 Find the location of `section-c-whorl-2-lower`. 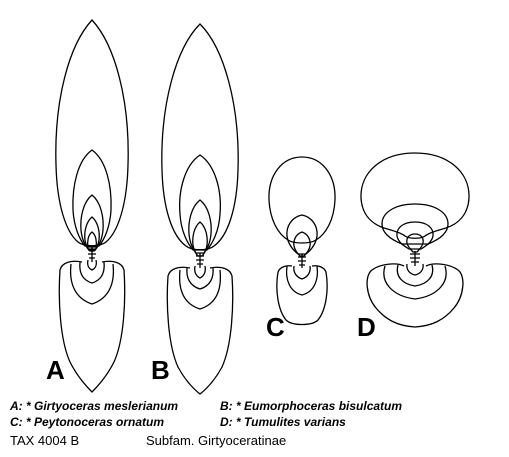

section-c-whorl-2-lower is located at coordinates (302, 280).